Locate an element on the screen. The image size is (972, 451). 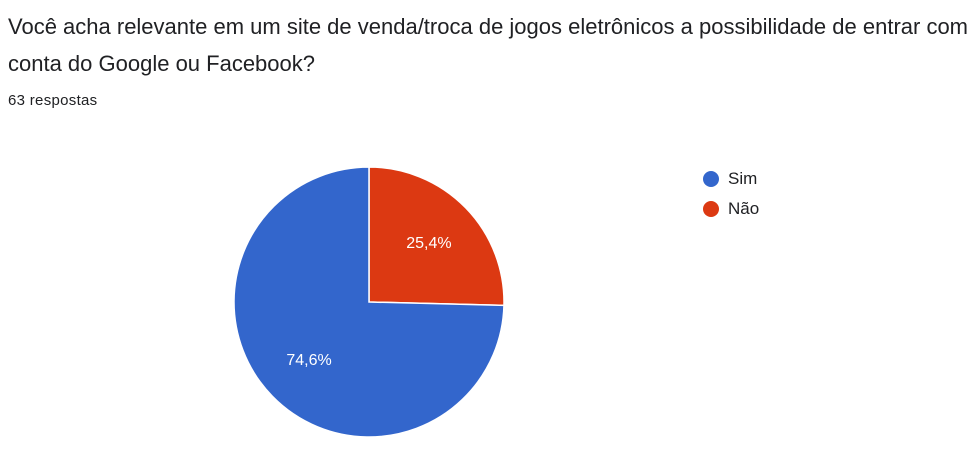
pie-label-nao: 25,4% is located at coordinates (428, 243).